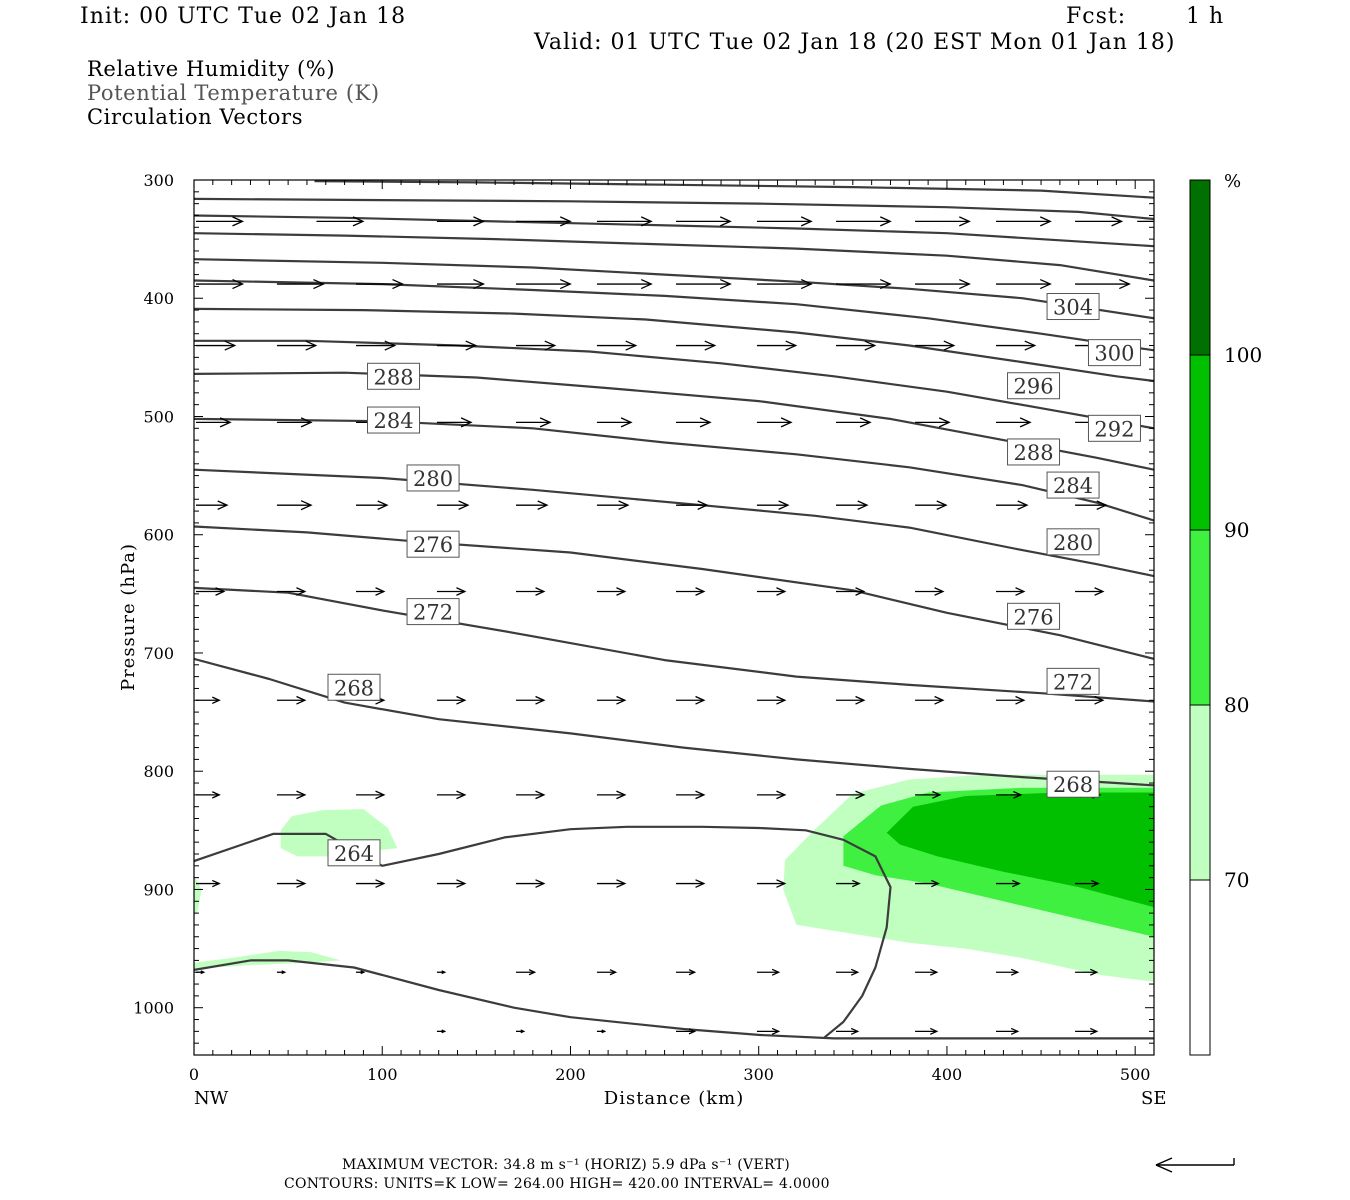 Image resolution: width=1350 pixels, height=1200 pixels. I want to click on contour-label: 264, so click(354, 853).